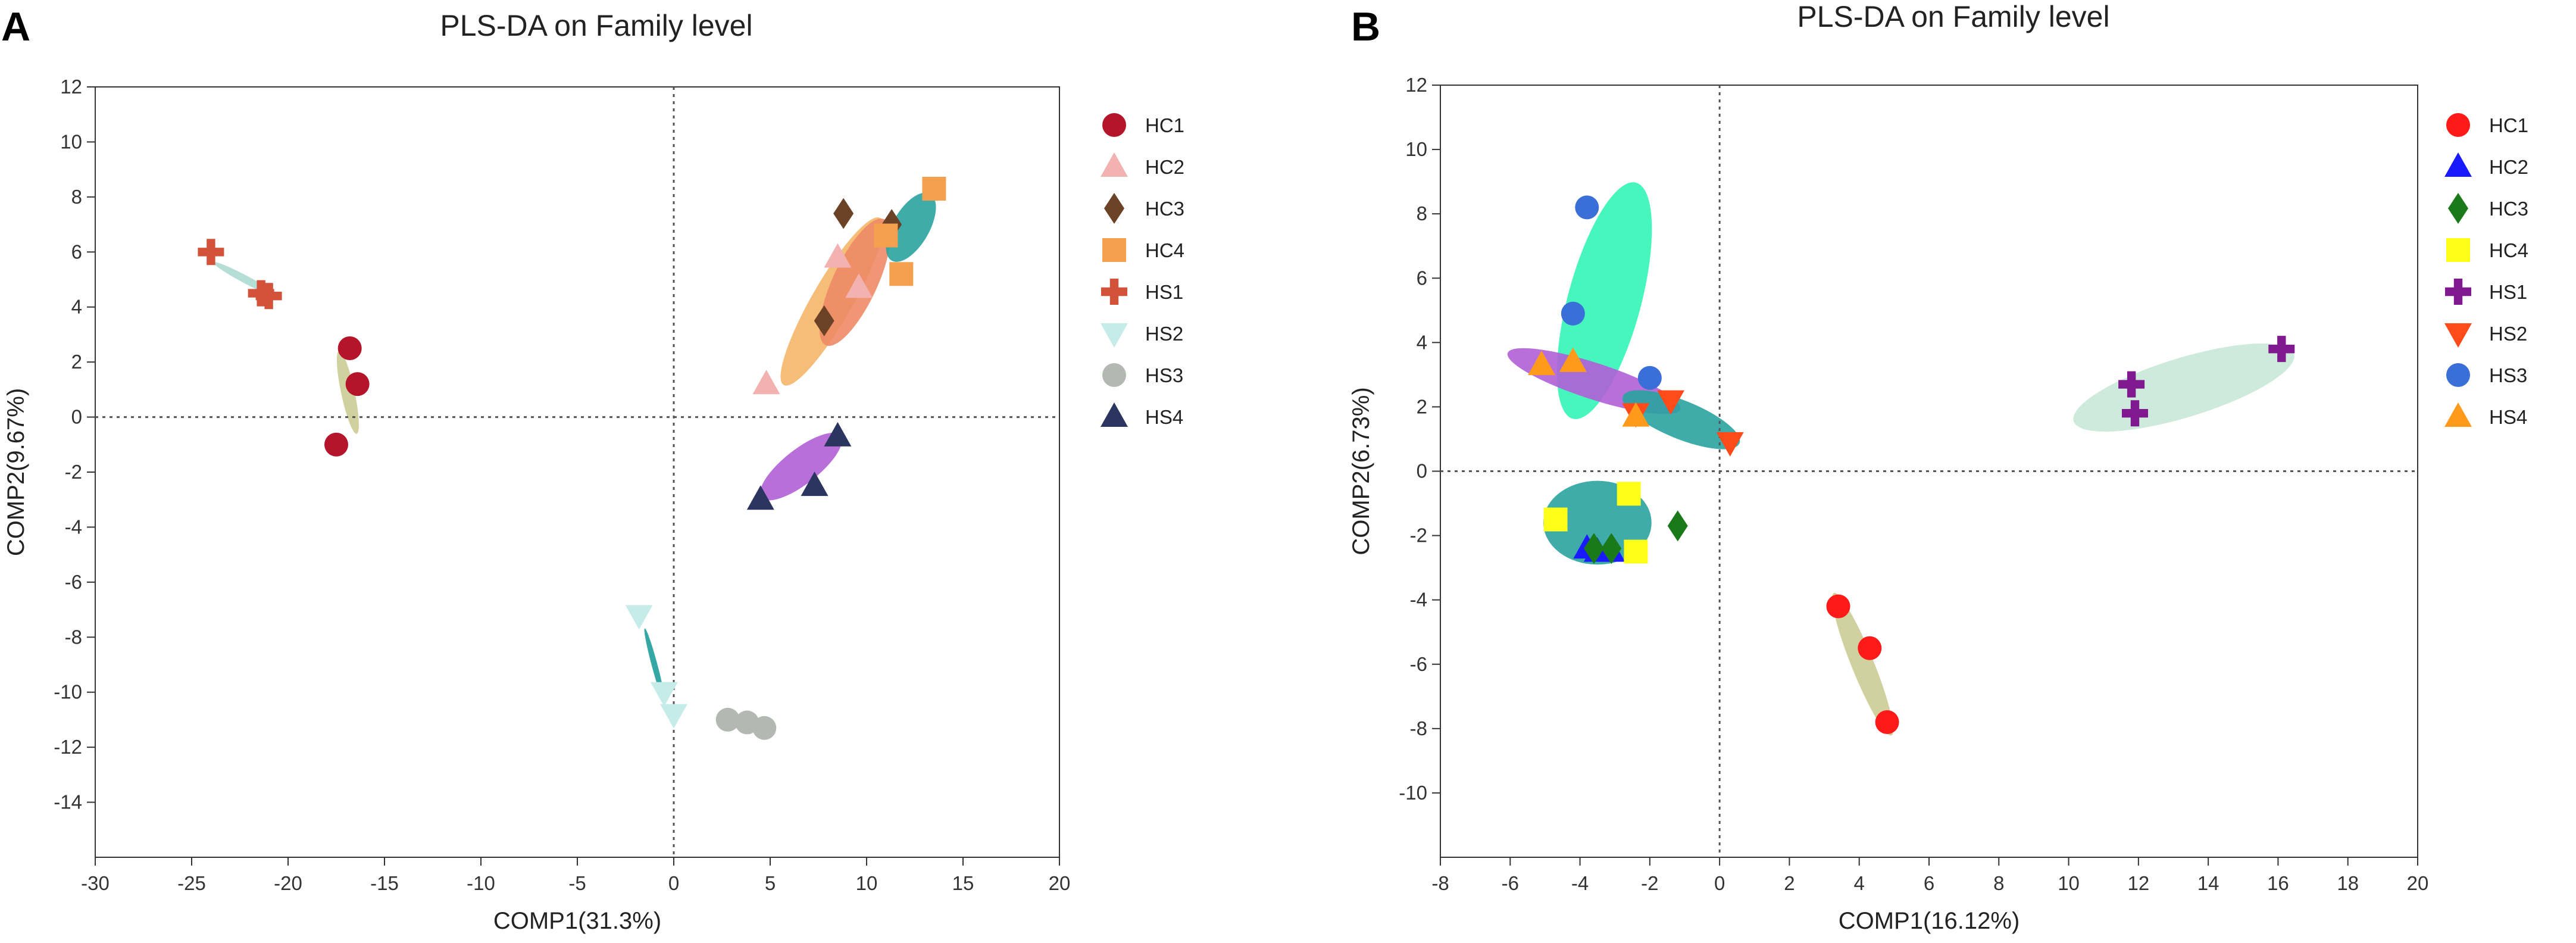  What do you see at coordinates (577, 921) in the screenshot?
I see `x-axis-label: COMP1(31.3%)` at bounding box center [577, 921].